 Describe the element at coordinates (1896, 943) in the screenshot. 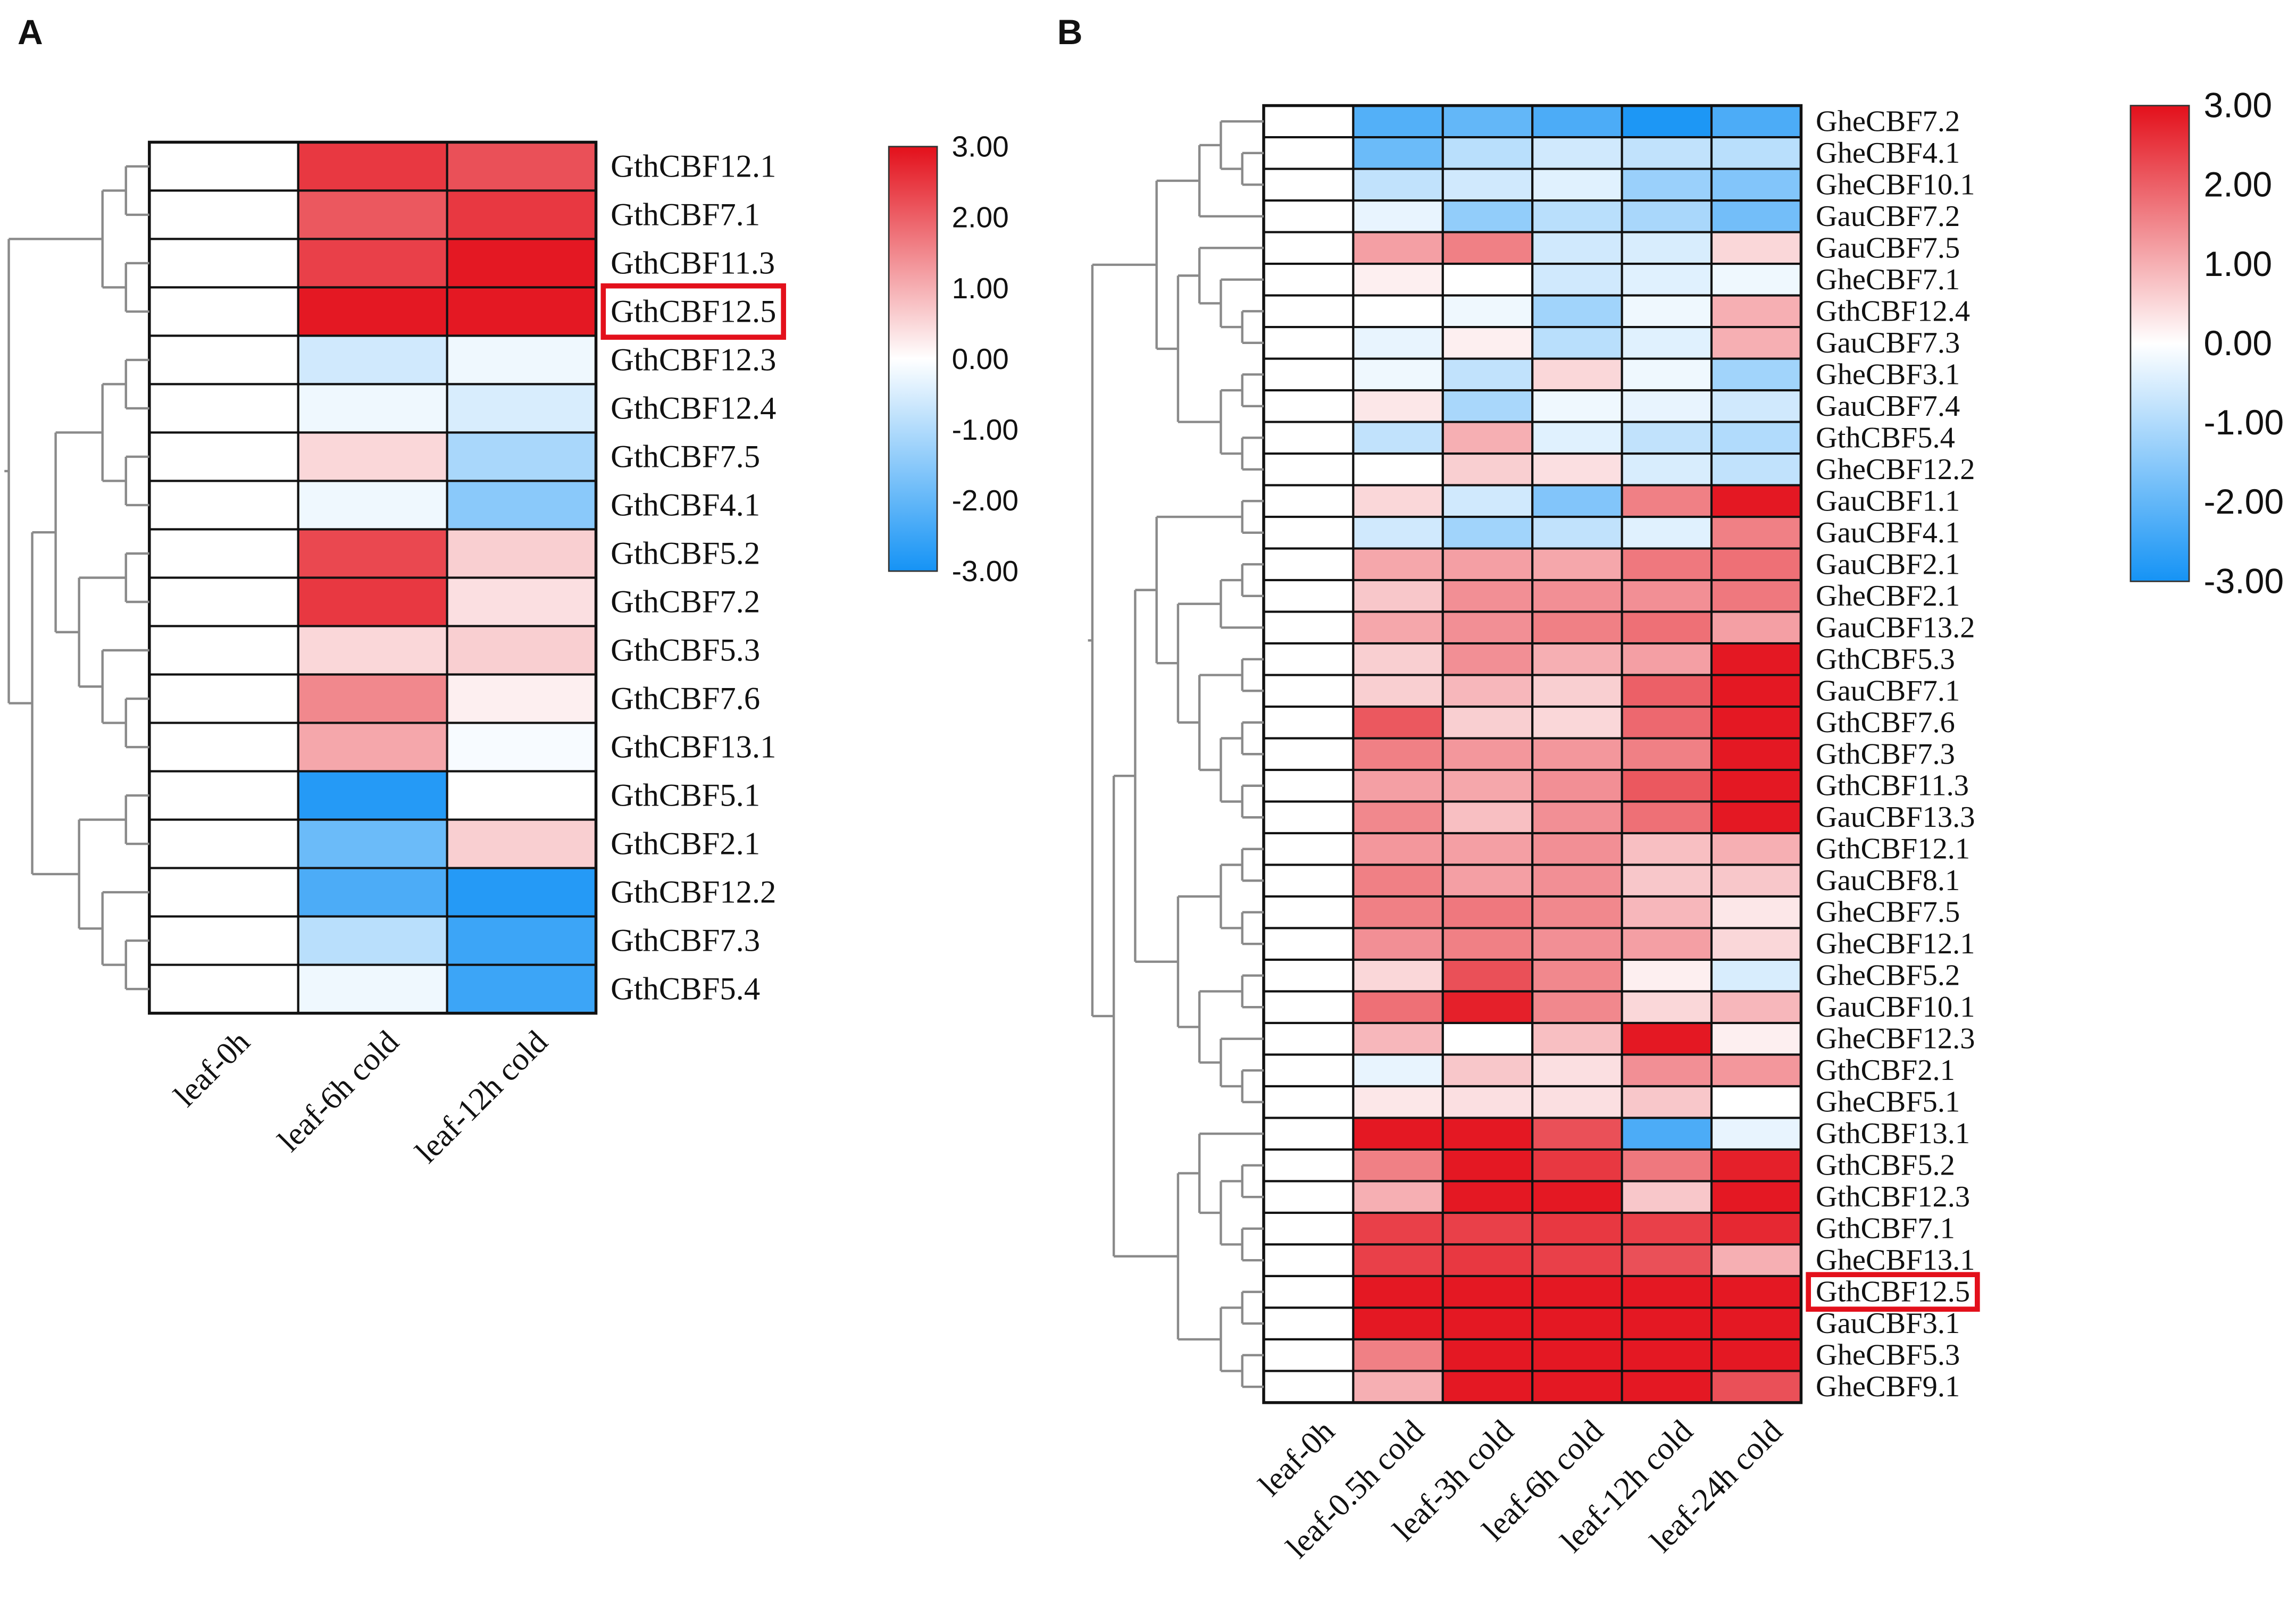

I see `row-label: GheCBF12.1` at that location.